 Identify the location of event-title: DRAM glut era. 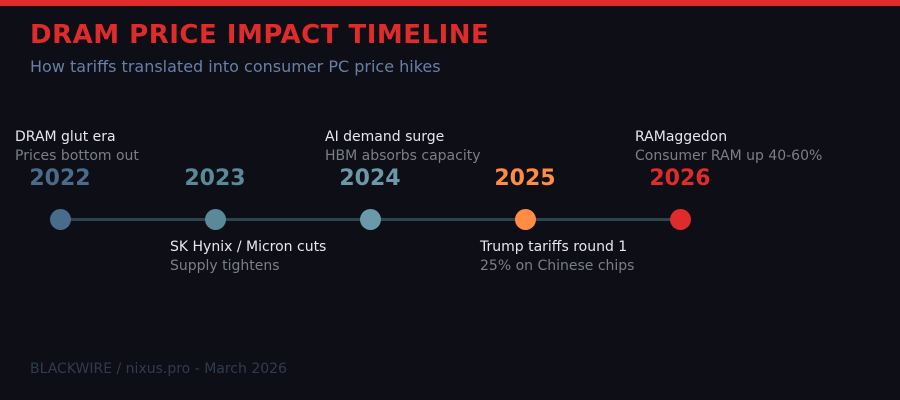
(65, 137).